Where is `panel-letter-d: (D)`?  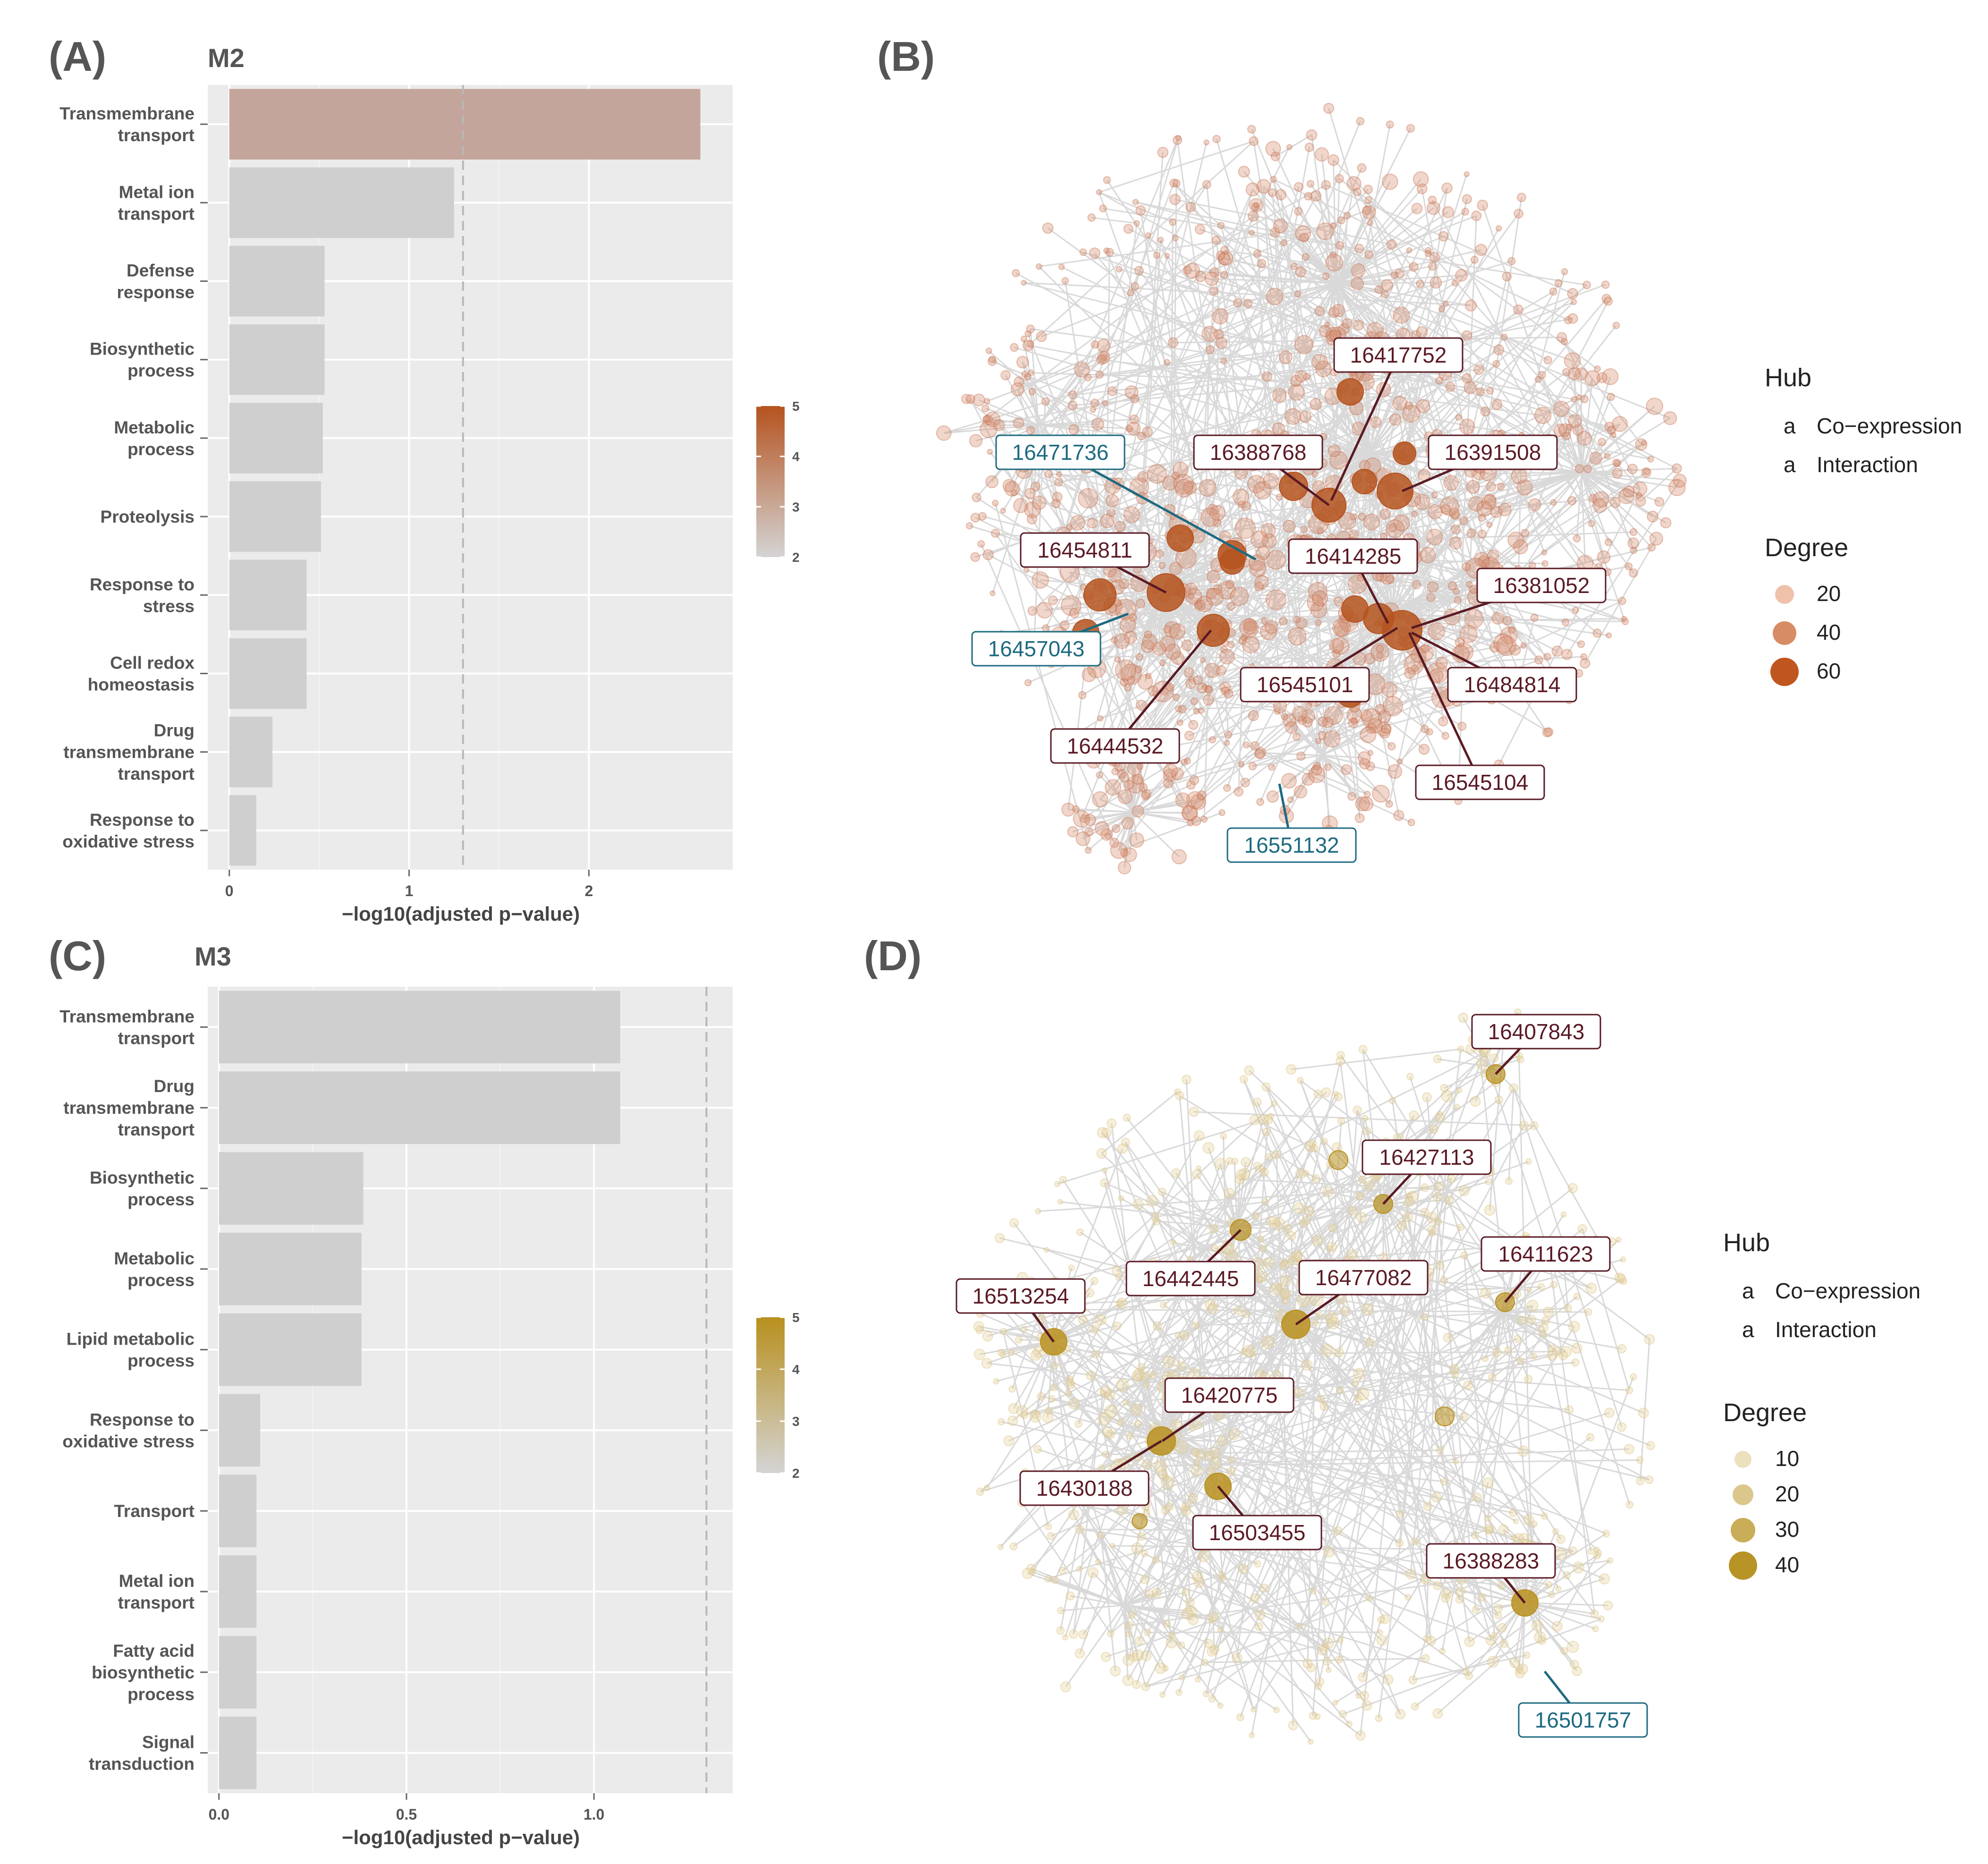 panel-letter-d: (D) is located at coordinates (893, 955).